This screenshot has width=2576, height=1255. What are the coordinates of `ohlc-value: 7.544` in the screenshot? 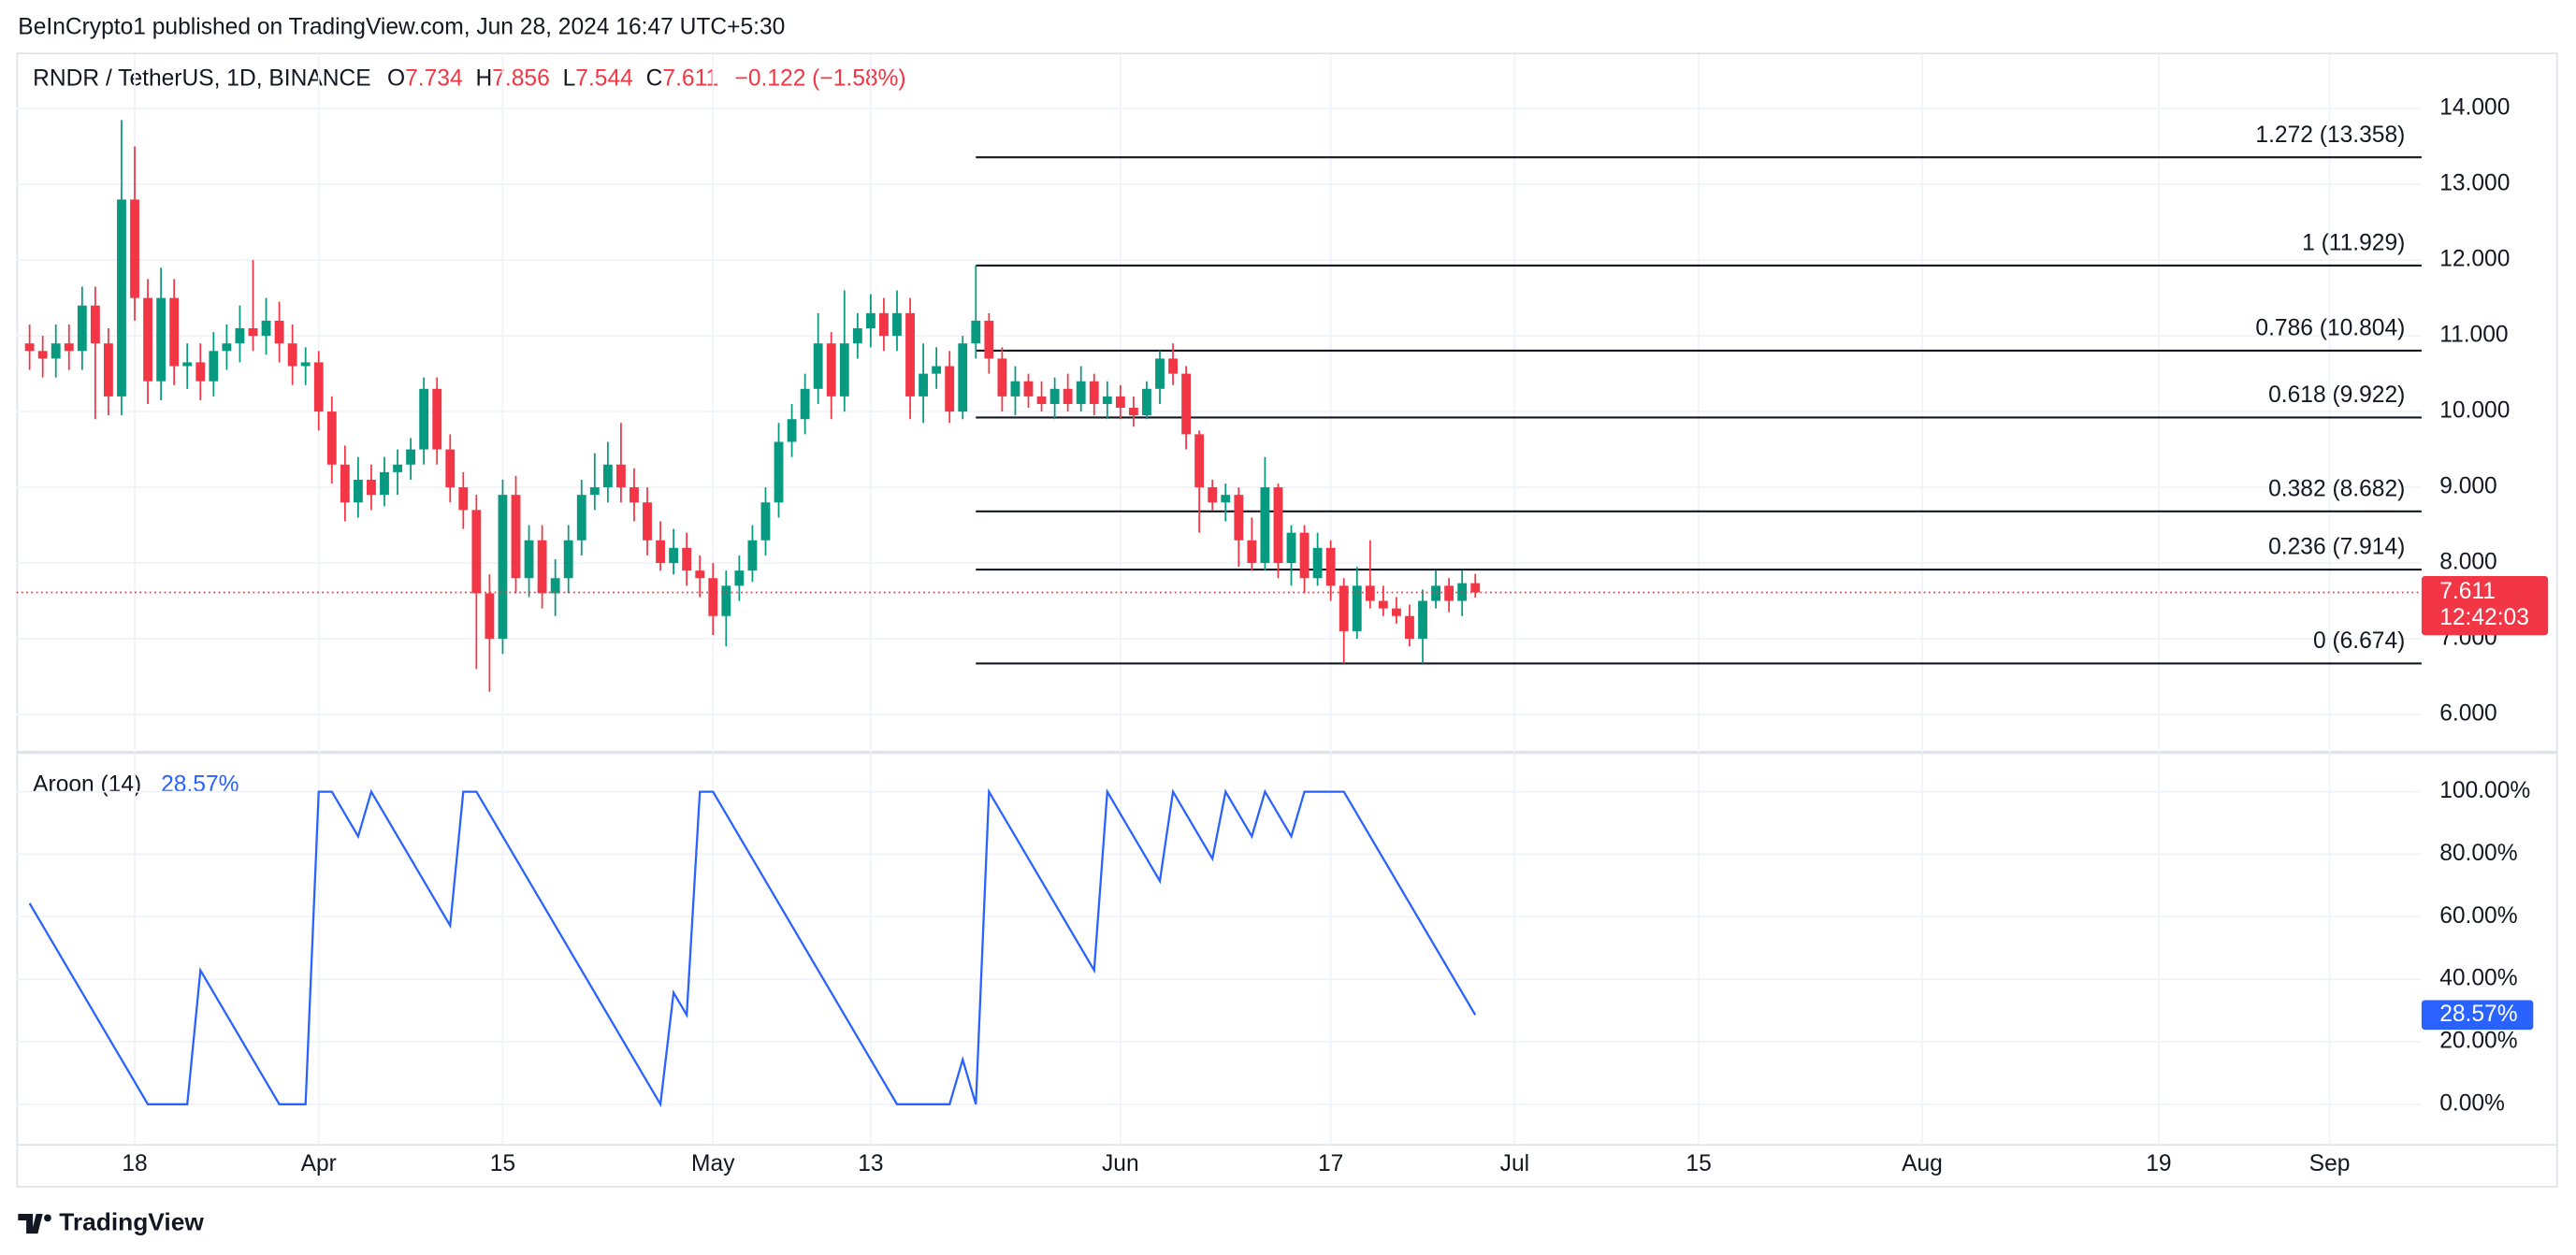 It's located at (604, 78).